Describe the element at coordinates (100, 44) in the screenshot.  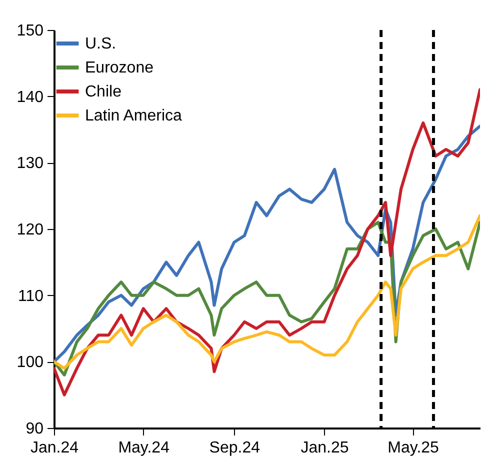
I see `legend-label: U.S.` at that location.